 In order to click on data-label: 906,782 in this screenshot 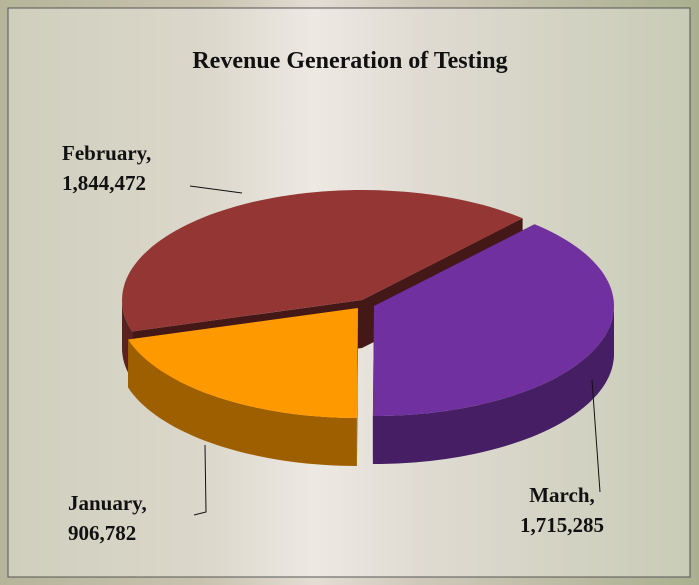, I will do `click(102, 533)`.